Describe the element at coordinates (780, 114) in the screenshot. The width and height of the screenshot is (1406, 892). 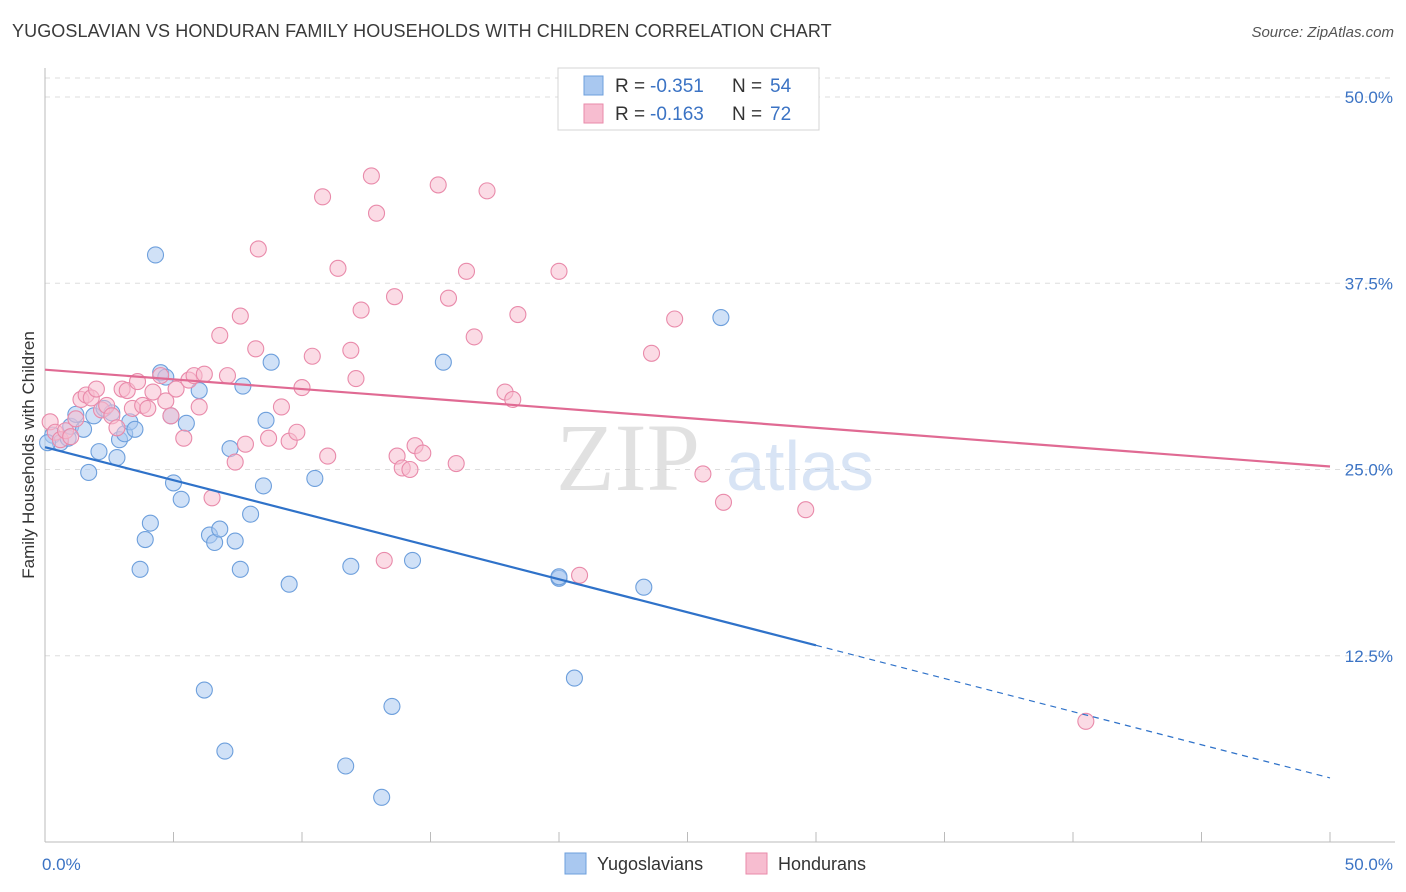
I see `legend-n-value: 72` at that location.